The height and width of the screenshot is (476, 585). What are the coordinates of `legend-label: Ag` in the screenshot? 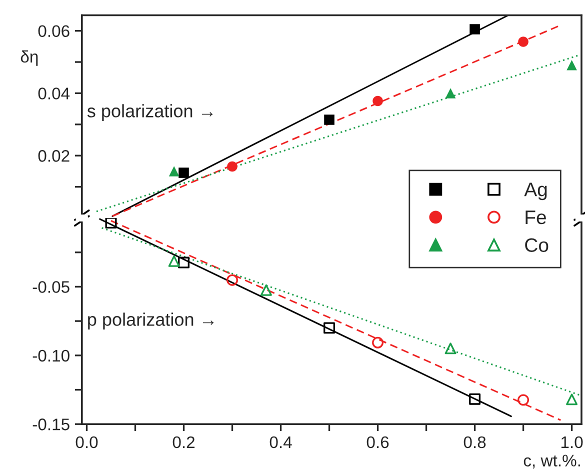 It's located at (535, 191).